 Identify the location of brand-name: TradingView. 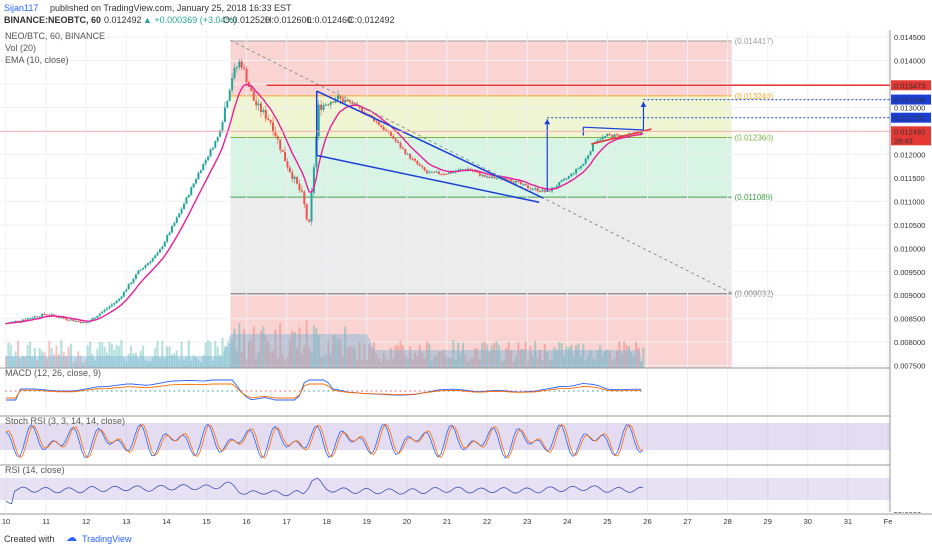
(107, 539).